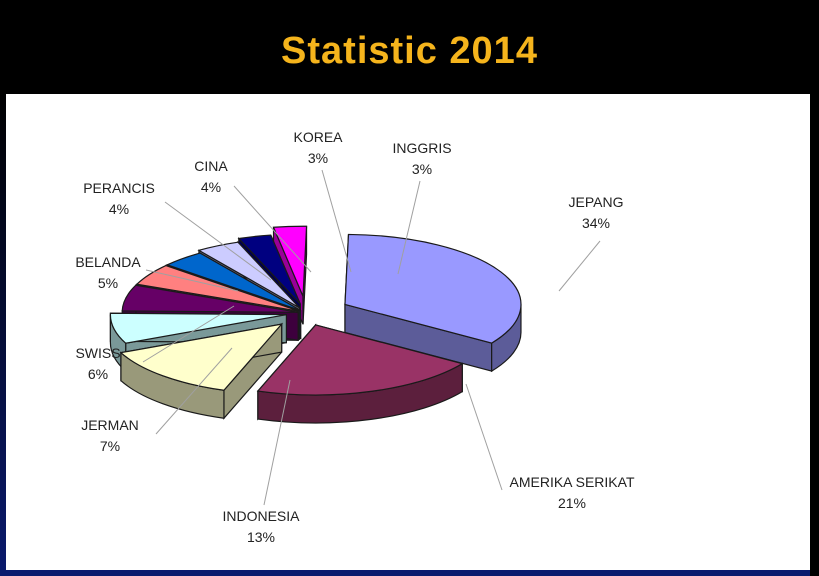 The width and height of the screenshot is (819, 576). What do you see at coordinates (119, 209) in the screenshot?
I see `slice-value-perancis: 4%` at bounding box center [119, 209].